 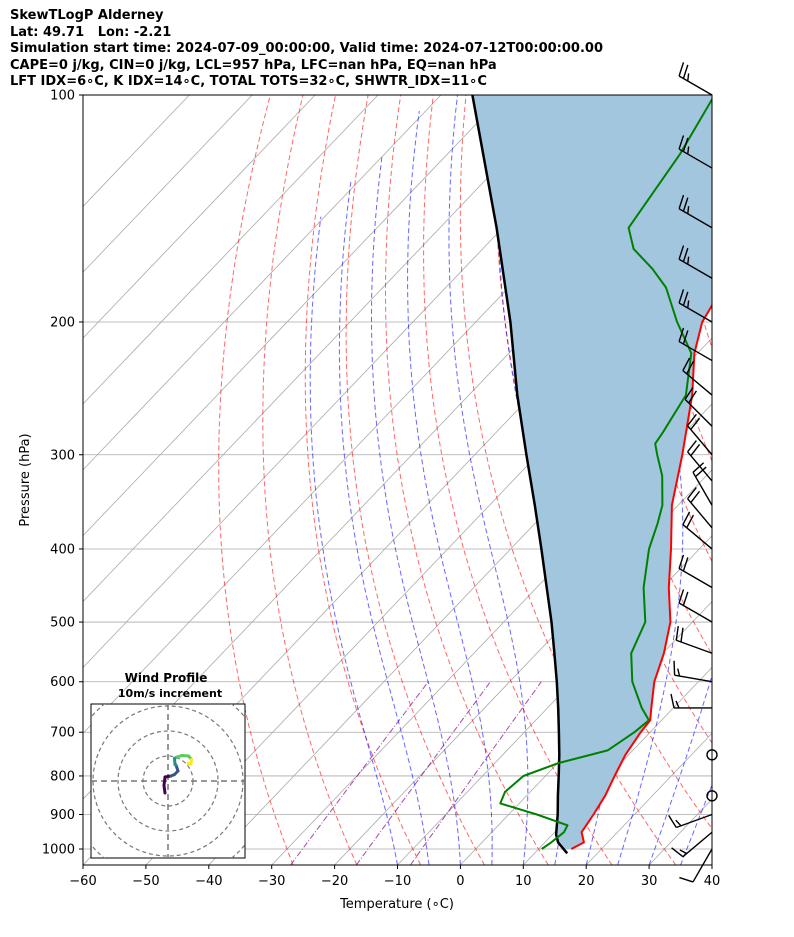 I want to click on temperature-line, so click(x=641, y=576).